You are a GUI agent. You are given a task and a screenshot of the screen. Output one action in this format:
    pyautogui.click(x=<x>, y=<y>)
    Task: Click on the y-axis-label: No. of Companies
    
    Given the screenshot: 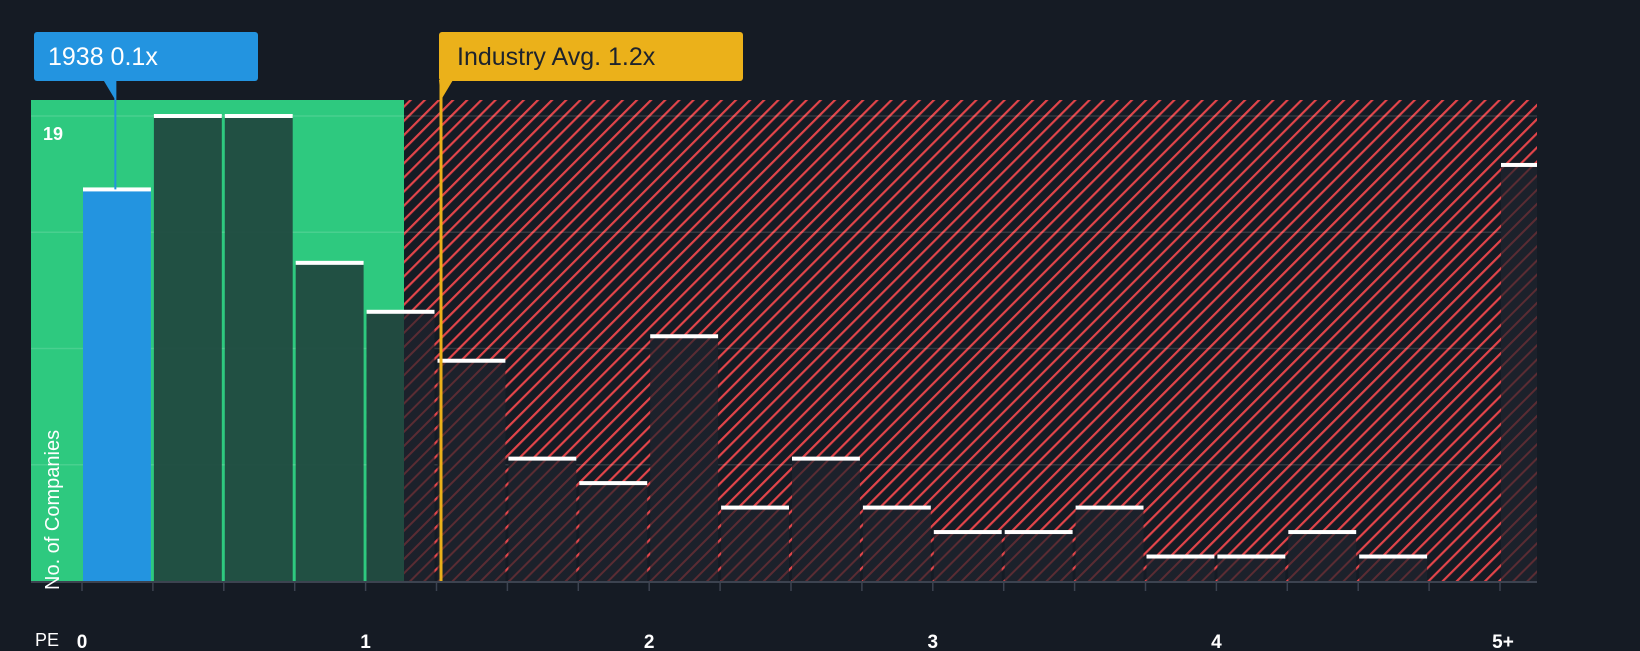 What is the action you would take?
    pyautogui.click(x=53, y=509)
    